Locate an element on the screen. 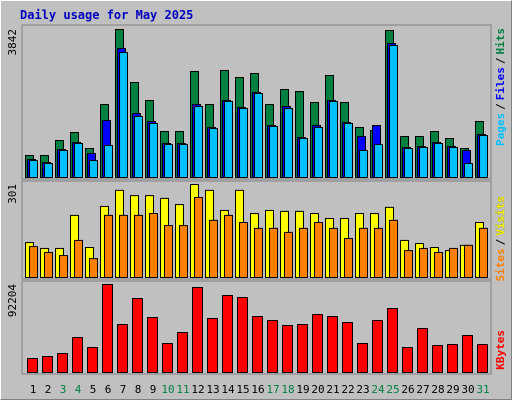 The width and height of the screenshot is (512, 400). x-tick-label: 24 is located at coordinates (378, 389).